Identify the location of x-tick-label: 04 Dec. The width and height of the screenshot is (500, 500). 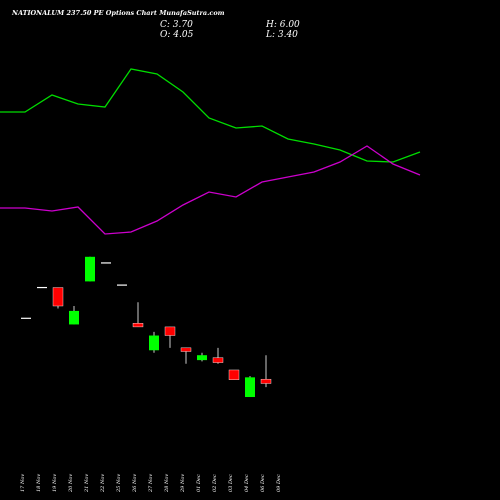
(247, 483).